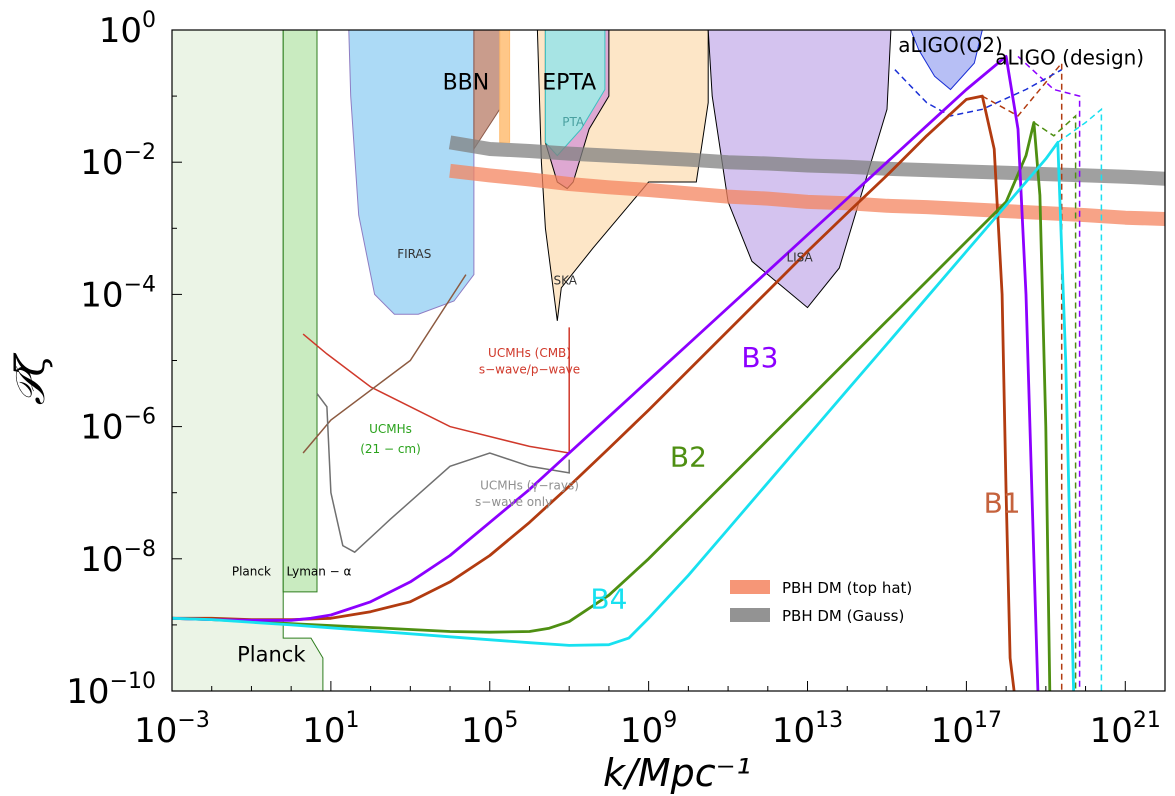 The width and height of the screenshot is (1175, 796). What do you see at coordinates (414, 254) in the screenshot?
I see `annotation-firas: FIRAS` at bounding box center [414, 254].